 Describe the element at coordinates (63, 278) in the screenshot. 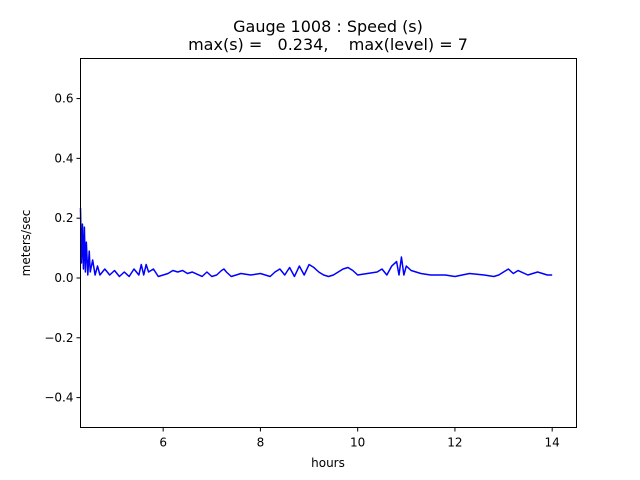

I see `y-tick-label: 0.0` at that location.